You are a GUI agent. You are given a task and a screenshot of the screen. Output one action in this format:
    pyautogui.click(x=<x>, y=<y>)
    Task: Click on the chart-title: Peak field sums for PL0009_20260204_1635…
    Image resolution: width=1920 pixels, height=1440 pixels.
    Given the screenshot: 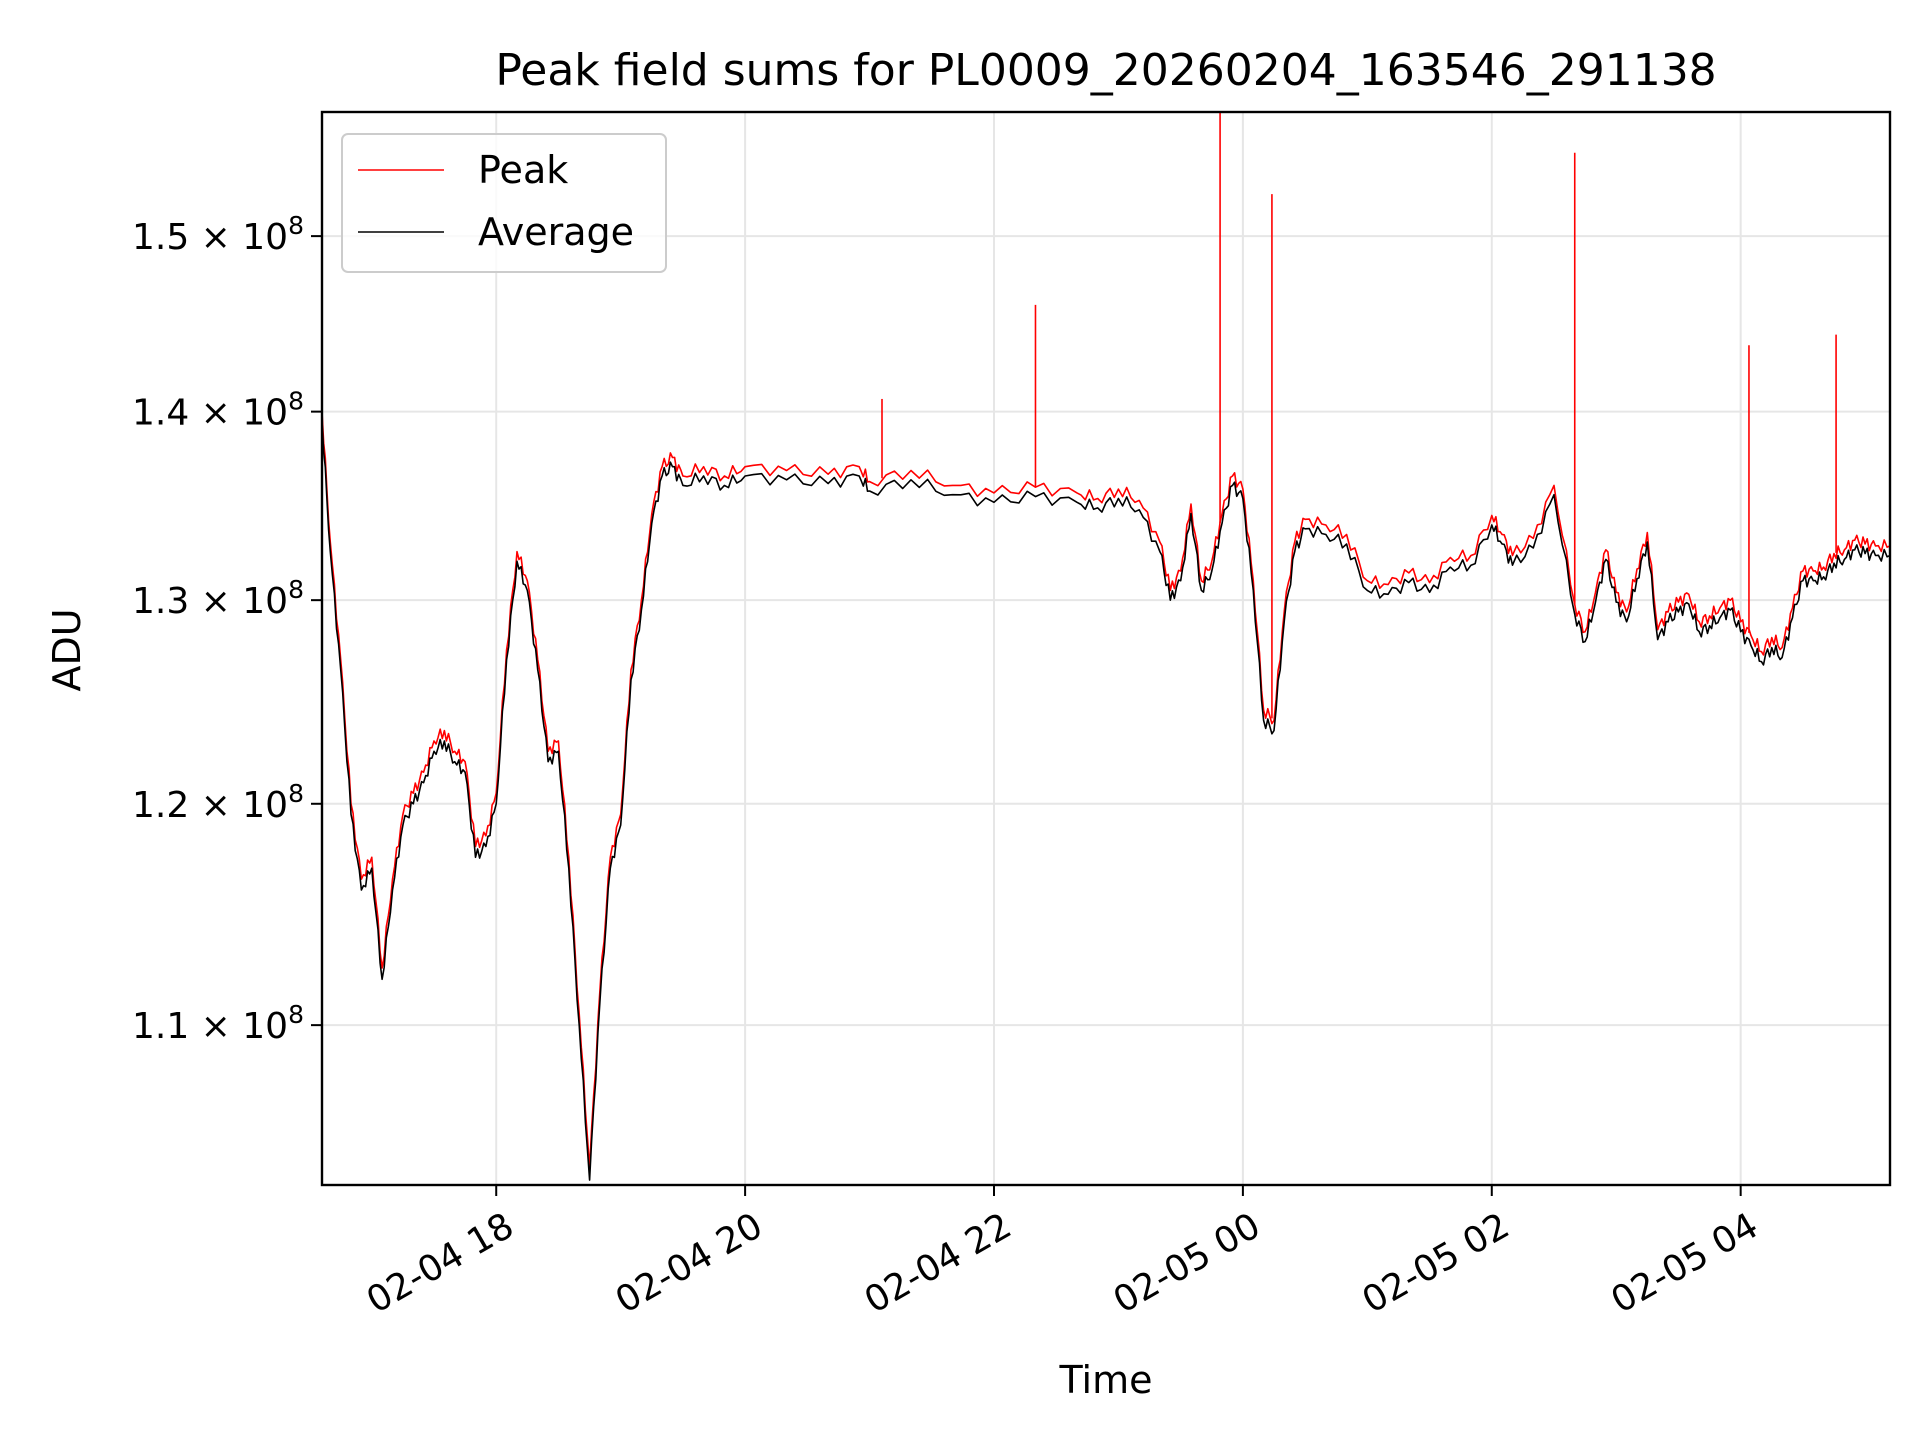 What is the action you would take?
    pyautogui.click(x=1105, y=70)
    